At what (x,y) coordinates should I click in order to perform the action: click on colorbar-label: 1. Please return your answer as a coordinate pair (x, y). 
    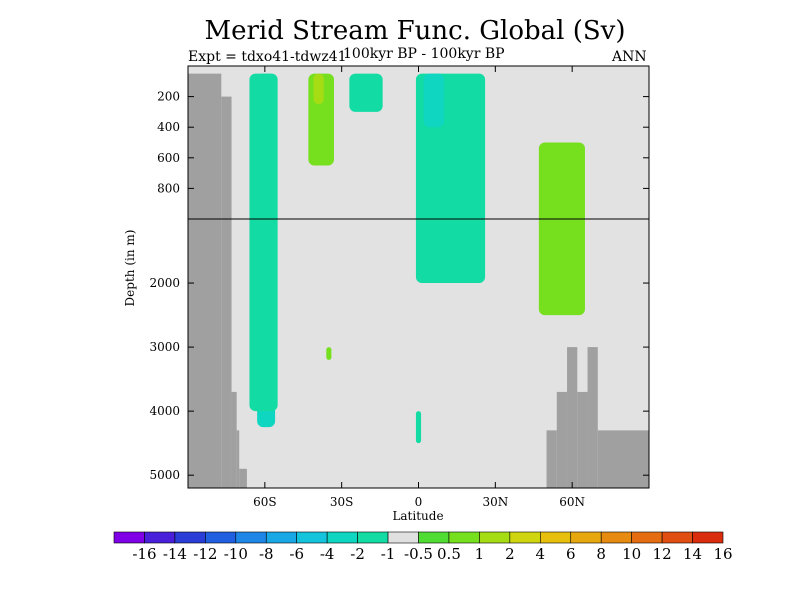
    Looking at the image, I should click on (480, 554).